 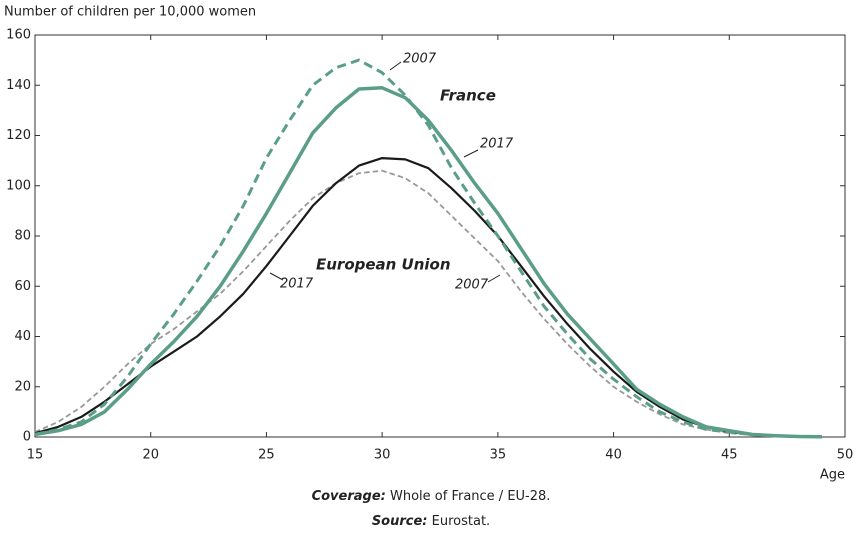 What do you see at coordinates (22, 386) in the screenshot?
I see `y-tick-label: 20` at bounding box center [22, 386].